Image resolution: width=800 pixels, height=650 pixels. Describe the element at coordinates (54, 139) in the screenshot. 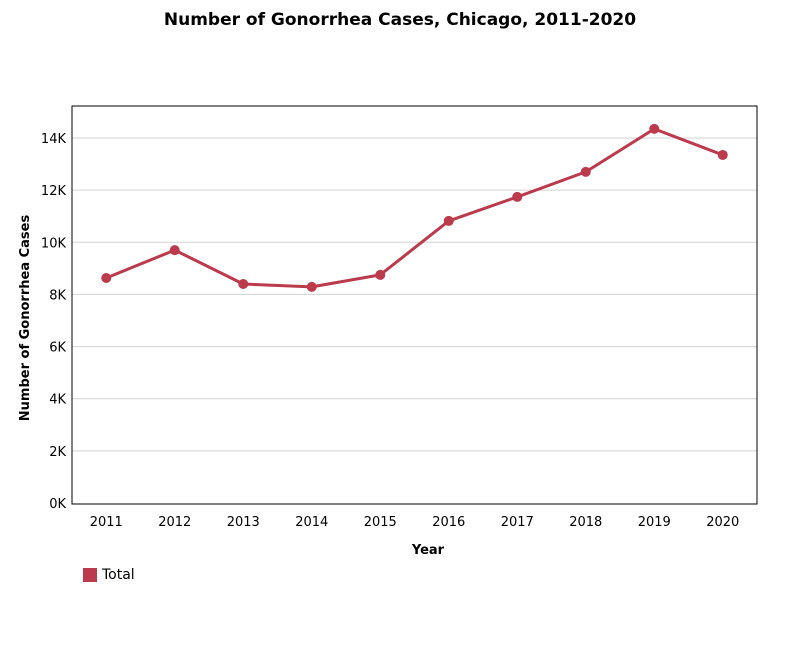

I see `y-tick-label: 14K` at that location.